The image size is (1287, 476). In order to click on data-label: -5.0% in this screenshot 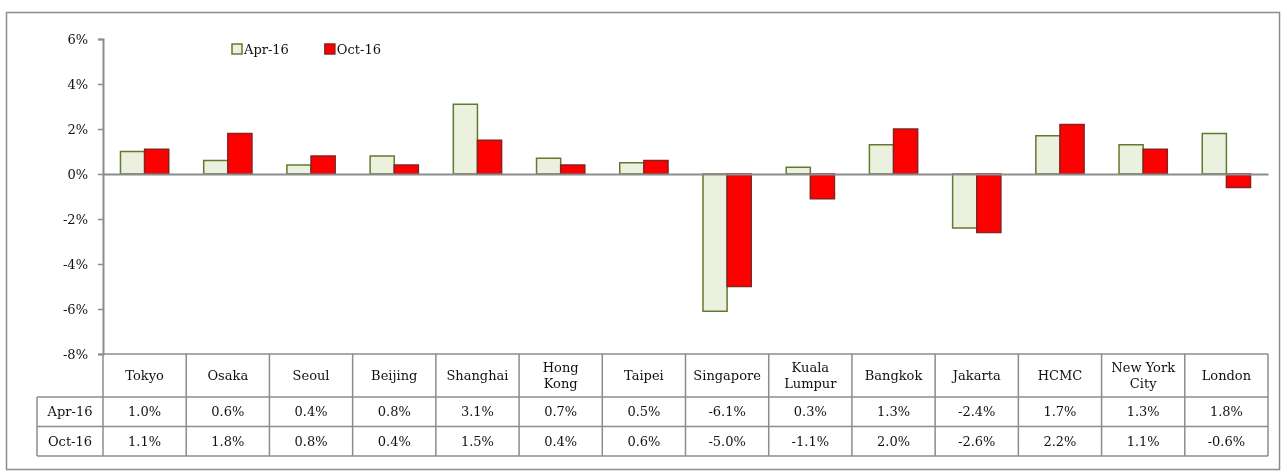, I will do `click(727, 441)`.